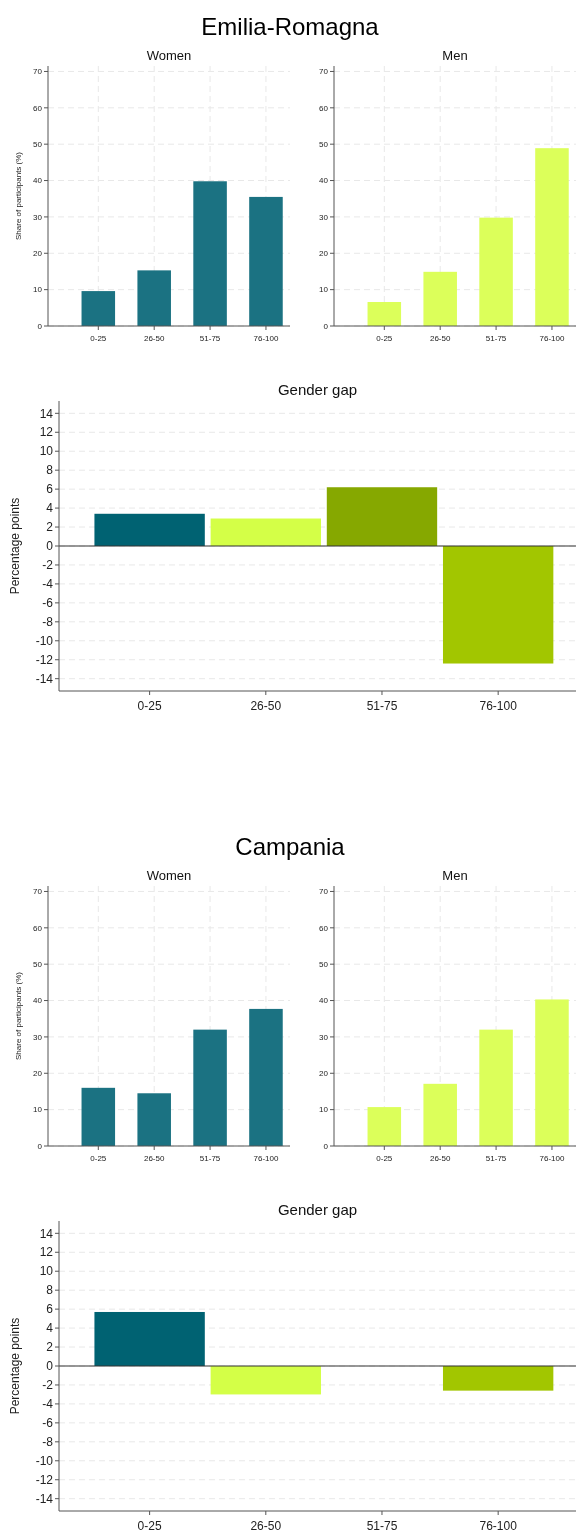 The image size is (579, 1531). Describe the element at coordinates (50, 508) in the screenshot. I see `y-tick-label: 4` at that location.